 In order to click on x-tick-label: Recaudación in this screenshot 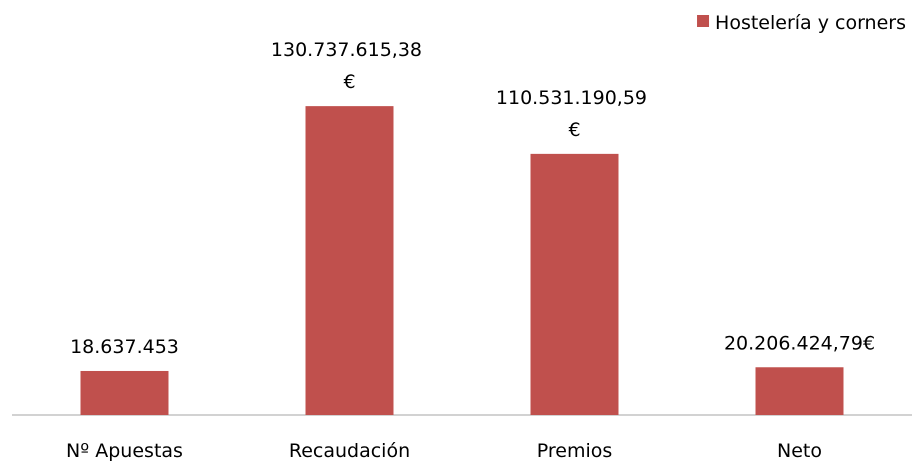, I will do `click(349, 451)`.